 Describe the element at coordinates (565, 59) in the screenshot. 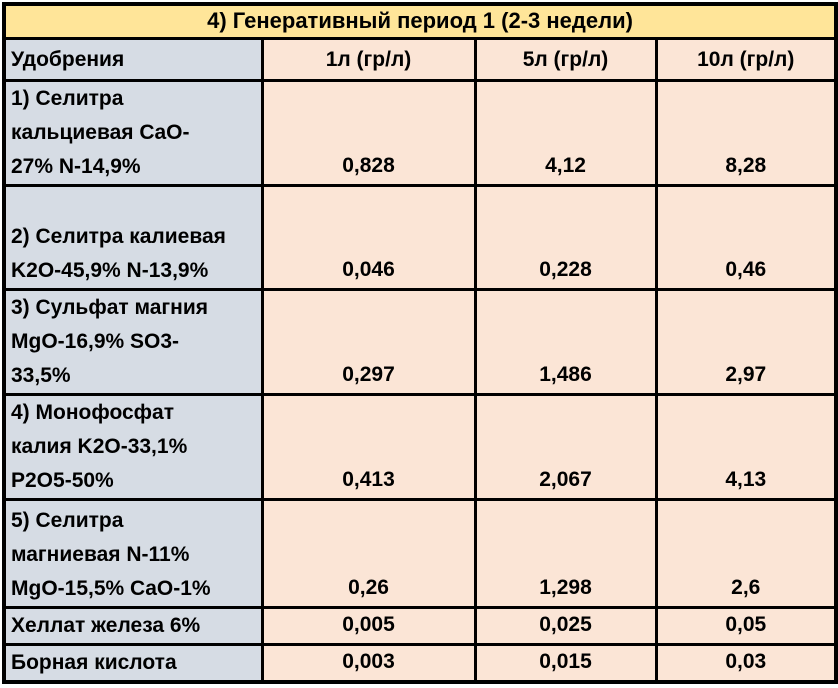

I see `column-header-5l: 5л (гр/л)` at that location.